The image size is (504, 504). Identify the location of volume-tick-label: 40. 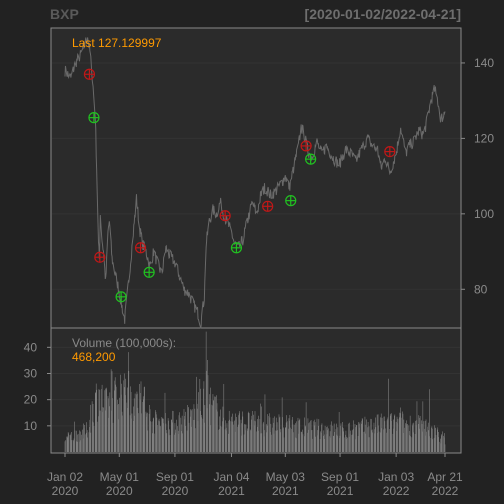
(31, 347).